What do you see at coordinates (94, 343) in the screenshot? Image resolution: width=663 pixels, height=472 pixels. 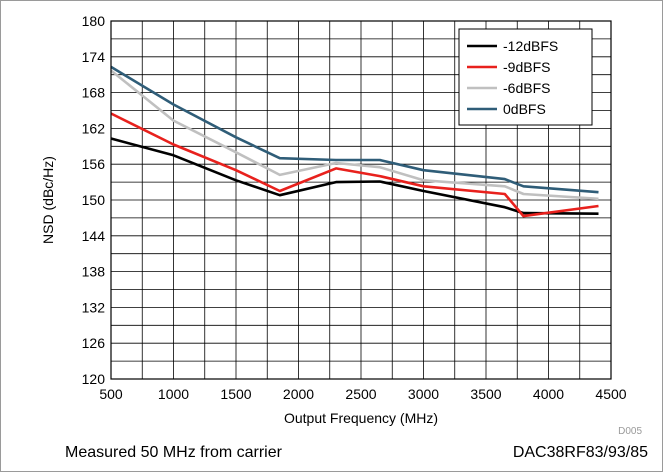 I see `y-tick-label: 126` at bounding box center [94, 343].